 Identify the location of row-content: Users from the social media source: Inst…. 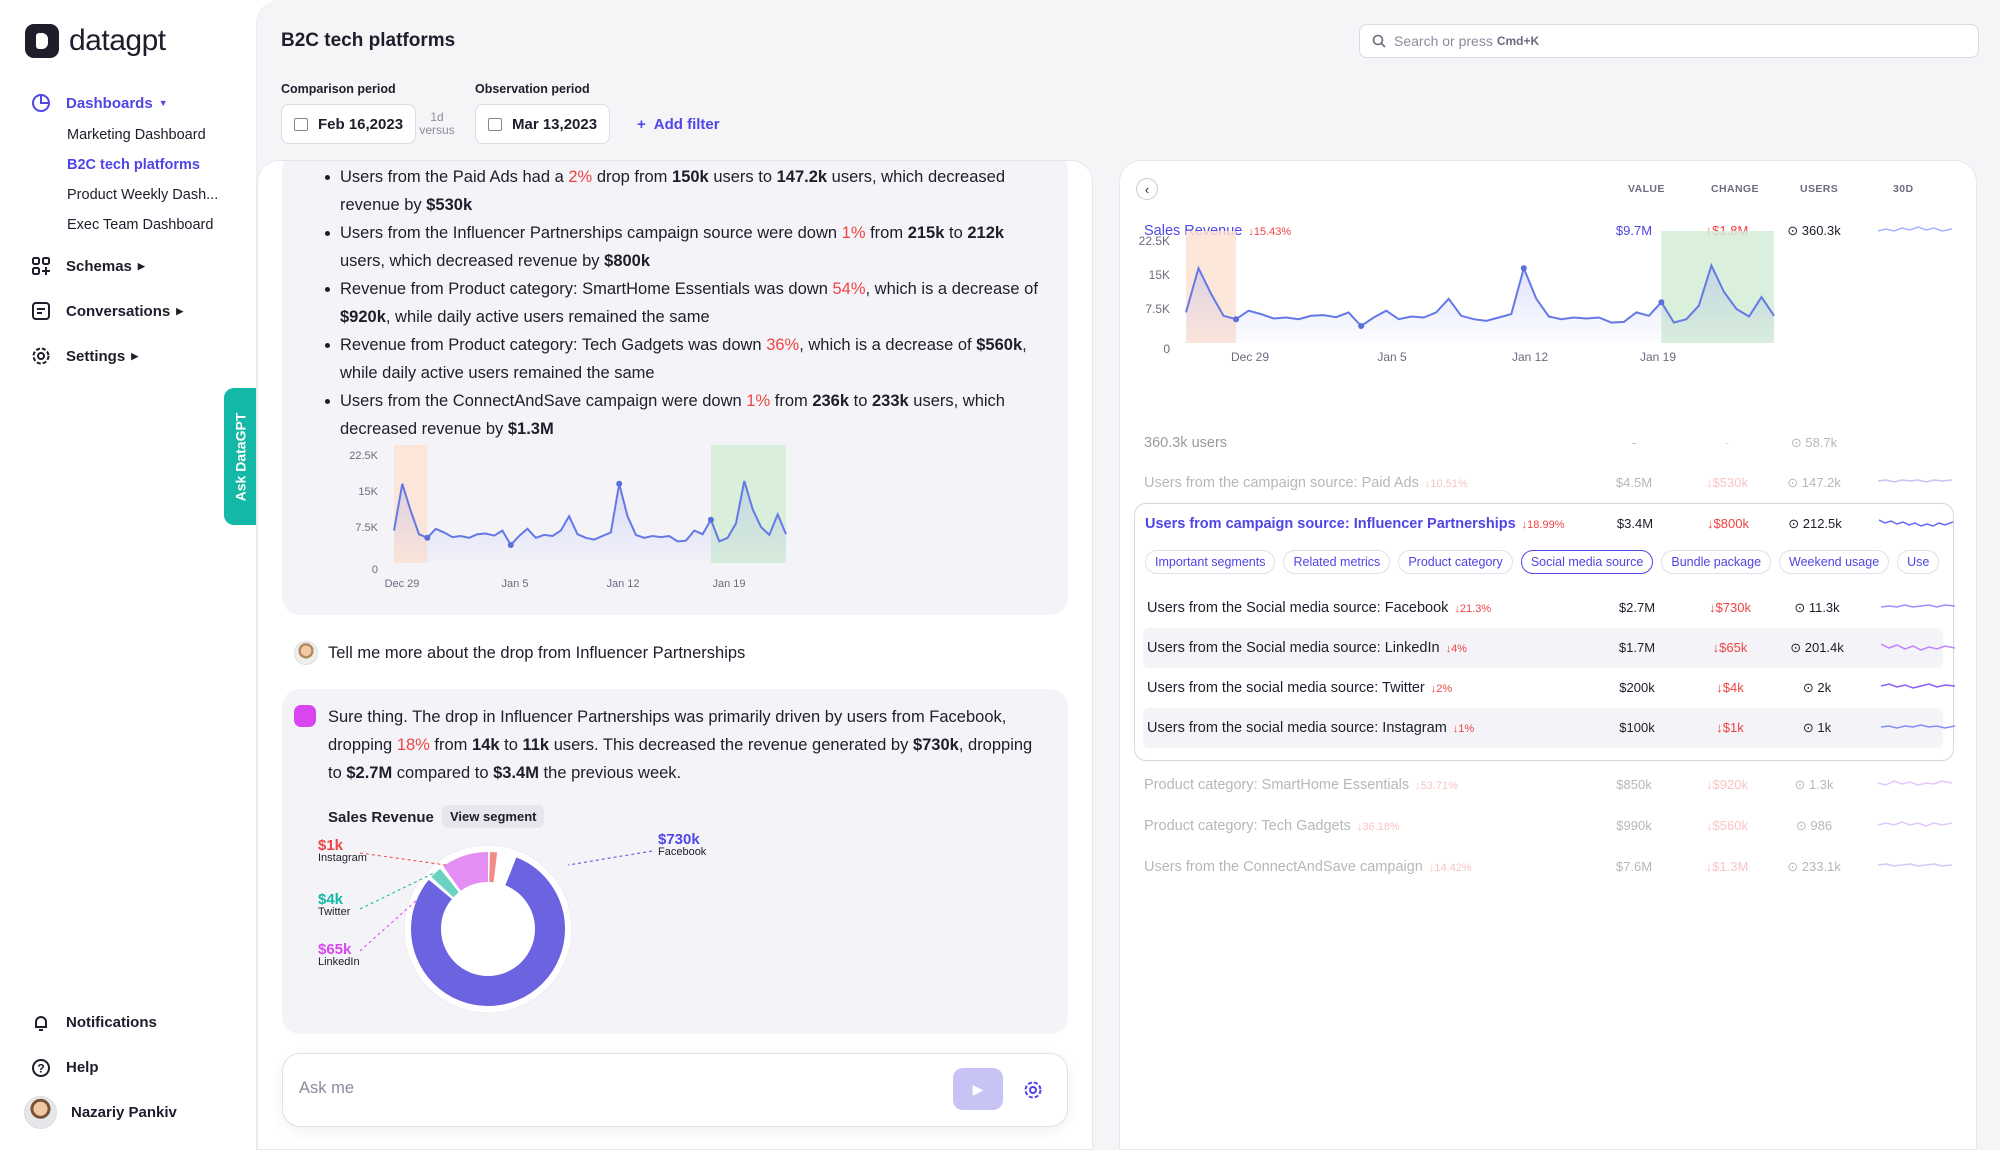
(1547, 728).